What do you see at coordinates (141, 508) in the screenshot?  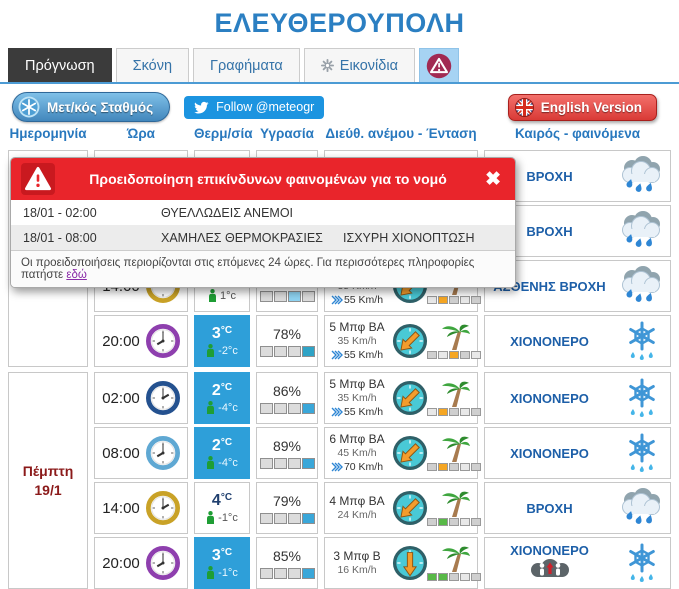 I see `time-cell: 14:00` at bounding box center [141, 508].